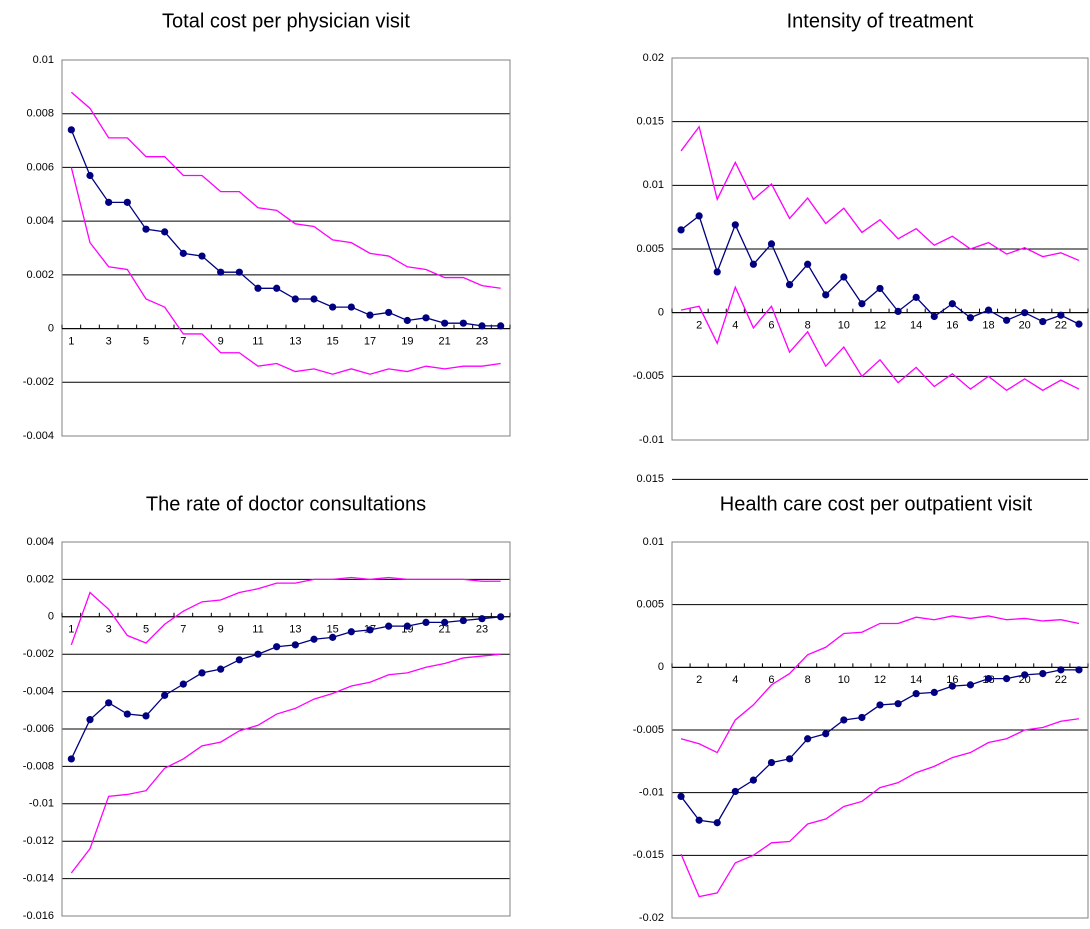 The image size is (1090, 929). I want to click on x-tick-label: 15, so click(333, 341).